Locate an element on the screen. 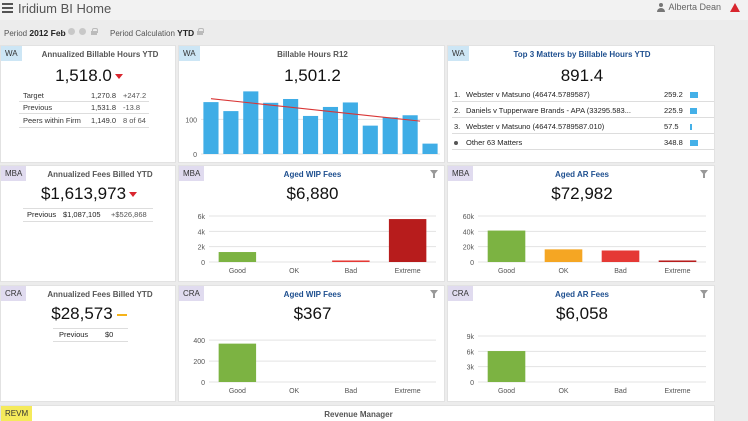 This screenshot has height=421, width=748. y-tick-label: 2k is located at coordinates (202, 248).